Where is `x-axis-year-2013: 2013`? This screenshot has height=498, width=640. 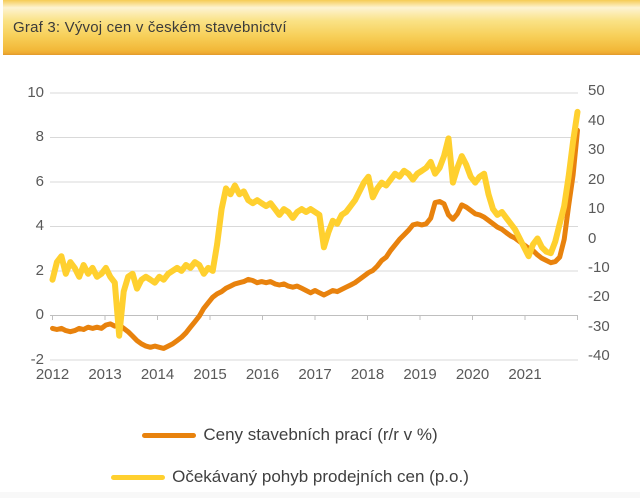
x-axis-year-2013: 2013 is located at coordinates (105, 374).